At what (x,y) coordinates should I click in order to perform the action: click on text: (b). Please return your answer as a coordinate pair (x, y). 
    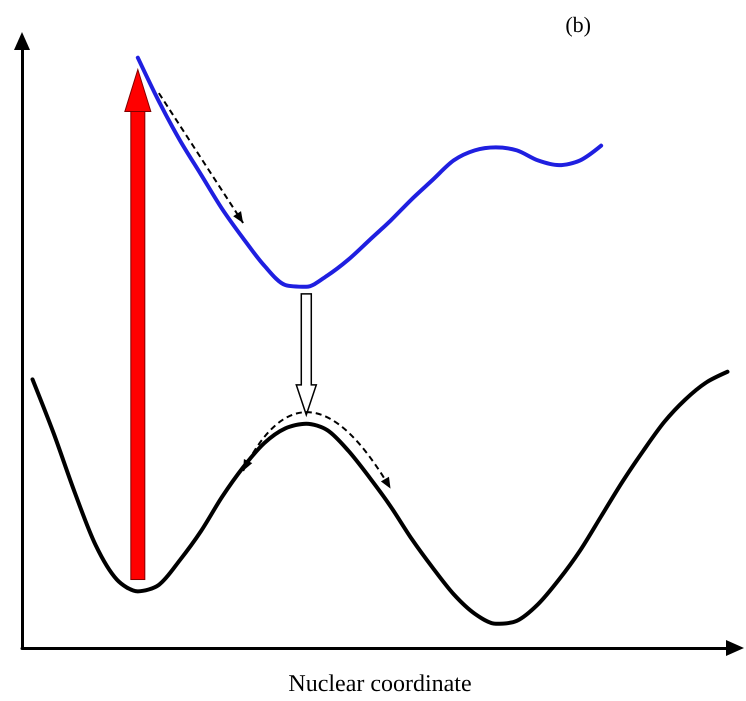
    Looking at the image, I should click on (578, 25).